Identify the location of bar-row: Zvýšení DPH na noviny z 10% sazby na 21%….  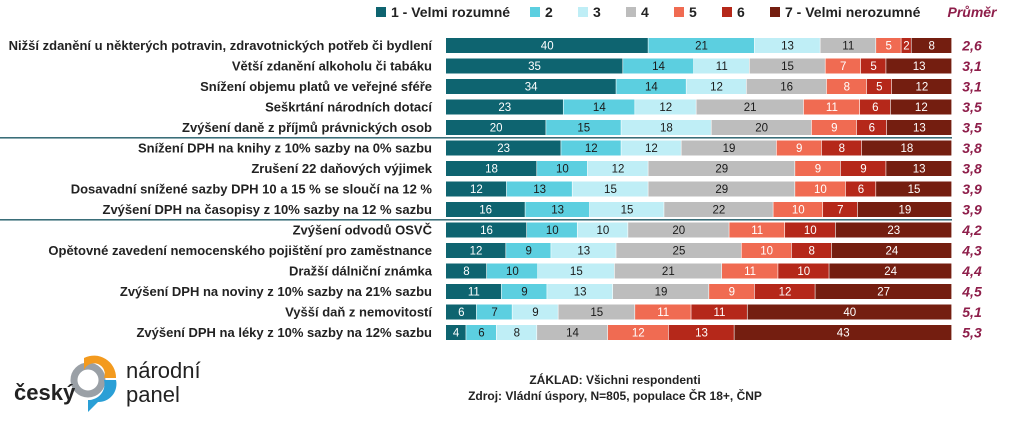
(551, 292).